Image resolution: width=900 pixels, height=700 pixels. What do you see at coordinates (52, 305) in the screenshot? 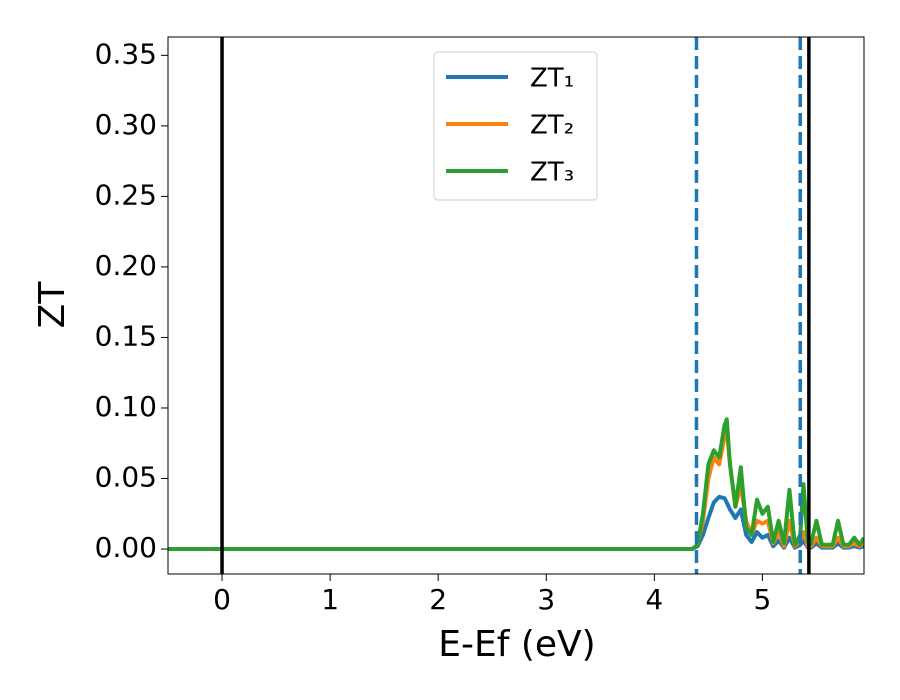
I see `y-axis-label: ZT` at bounding box center [52, 305].